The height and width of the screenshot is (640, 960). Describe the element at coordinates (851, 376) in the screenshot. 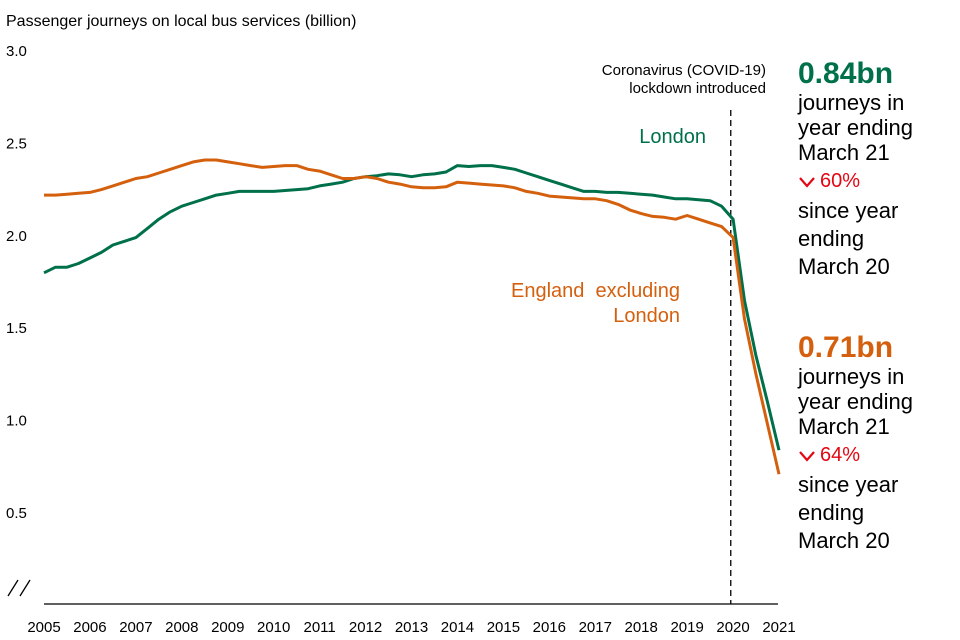

I see `england-desc-1: journeys in` at that location.